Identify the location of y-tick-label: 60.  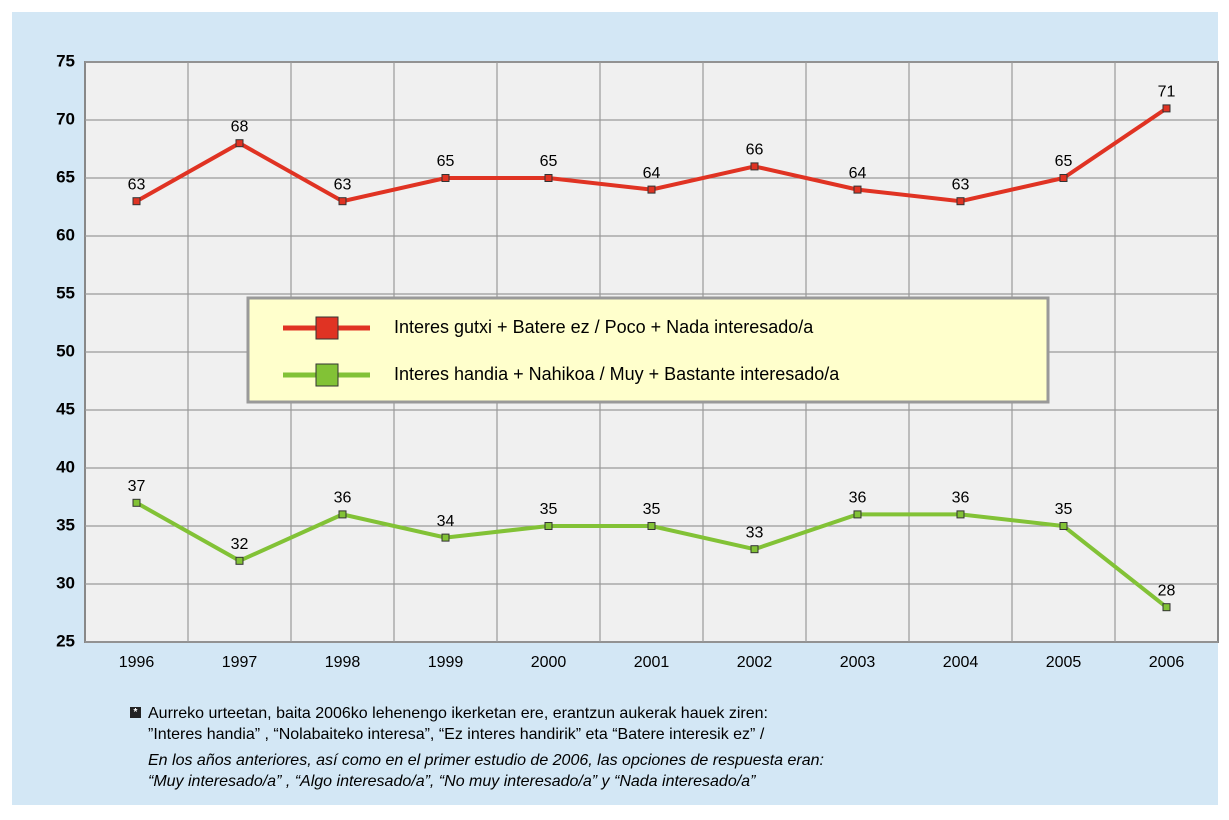
(65, 234).